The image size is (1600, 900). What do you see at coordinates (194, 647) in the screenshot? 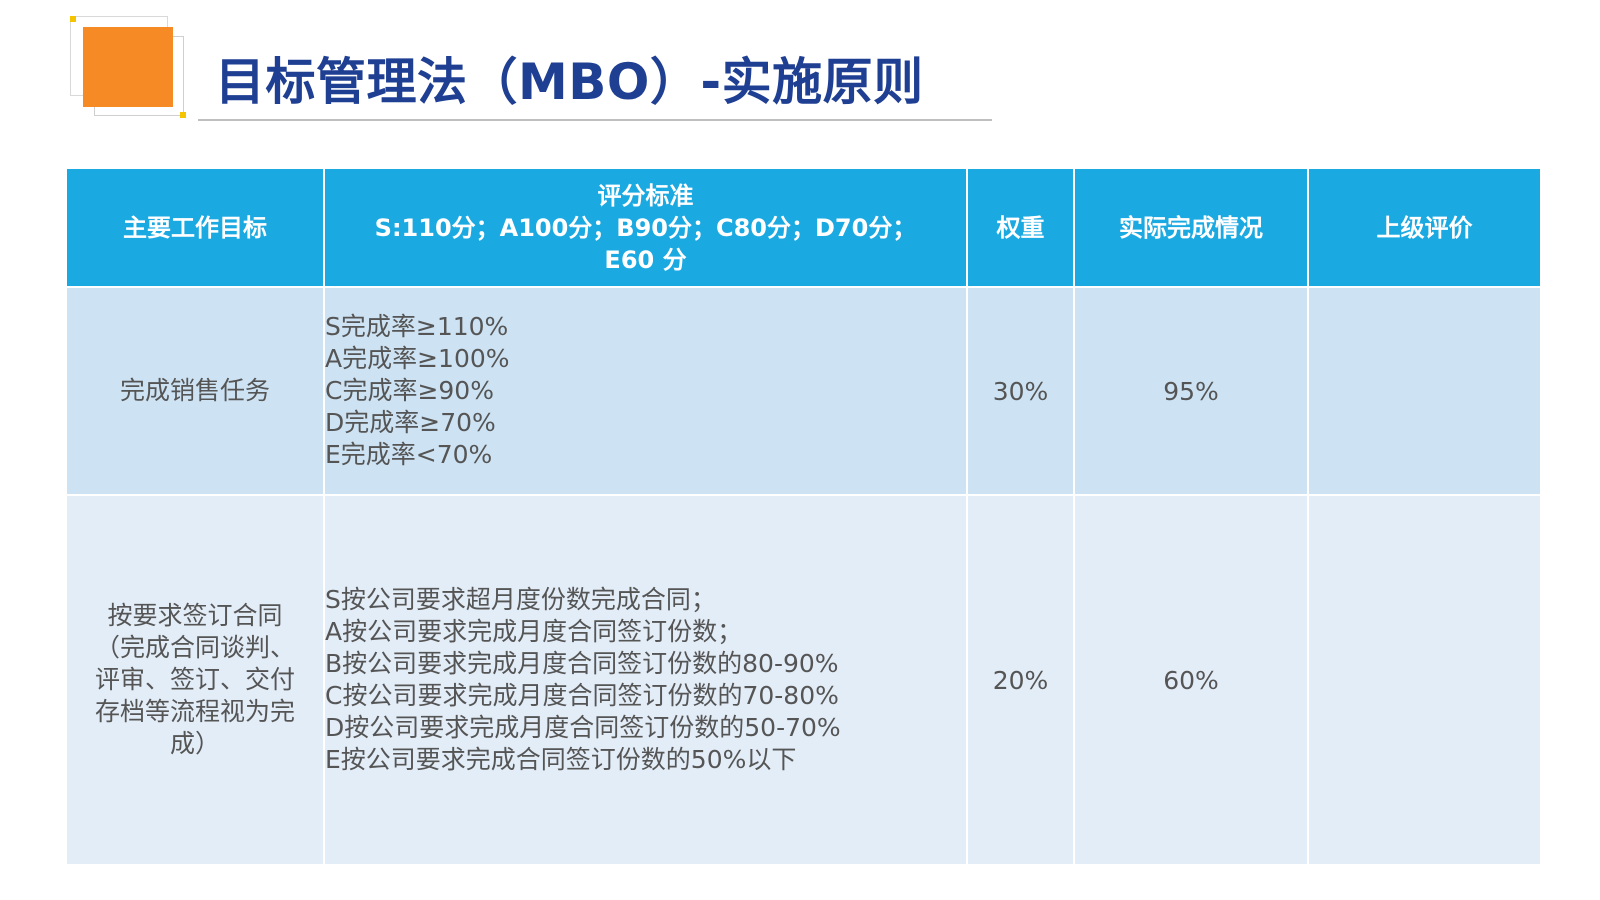
I see `goal-line: （完成合同谈判、` at bounding box center [194, 647].